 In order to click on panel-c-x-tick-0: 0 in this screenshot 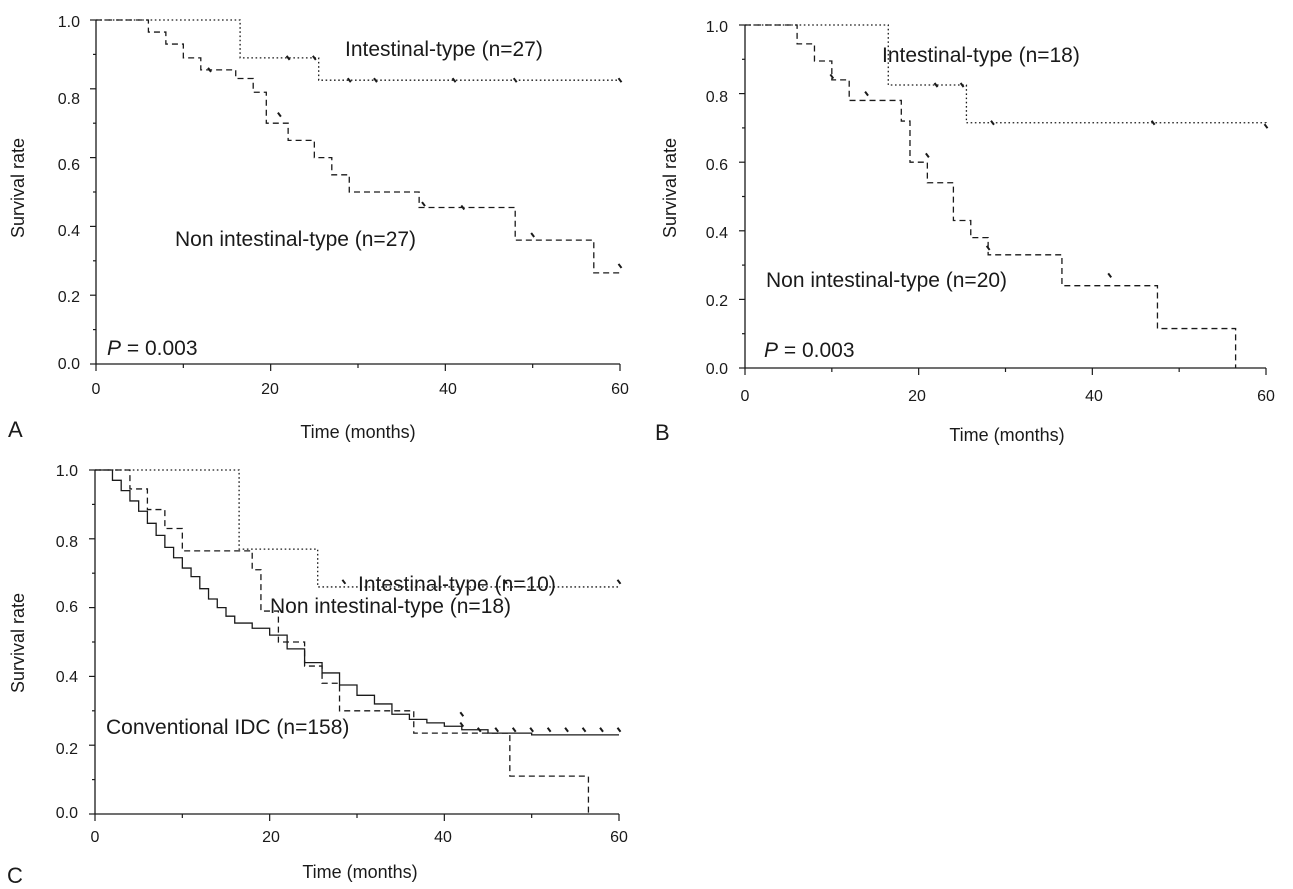, I will do `click(95, 837)`.